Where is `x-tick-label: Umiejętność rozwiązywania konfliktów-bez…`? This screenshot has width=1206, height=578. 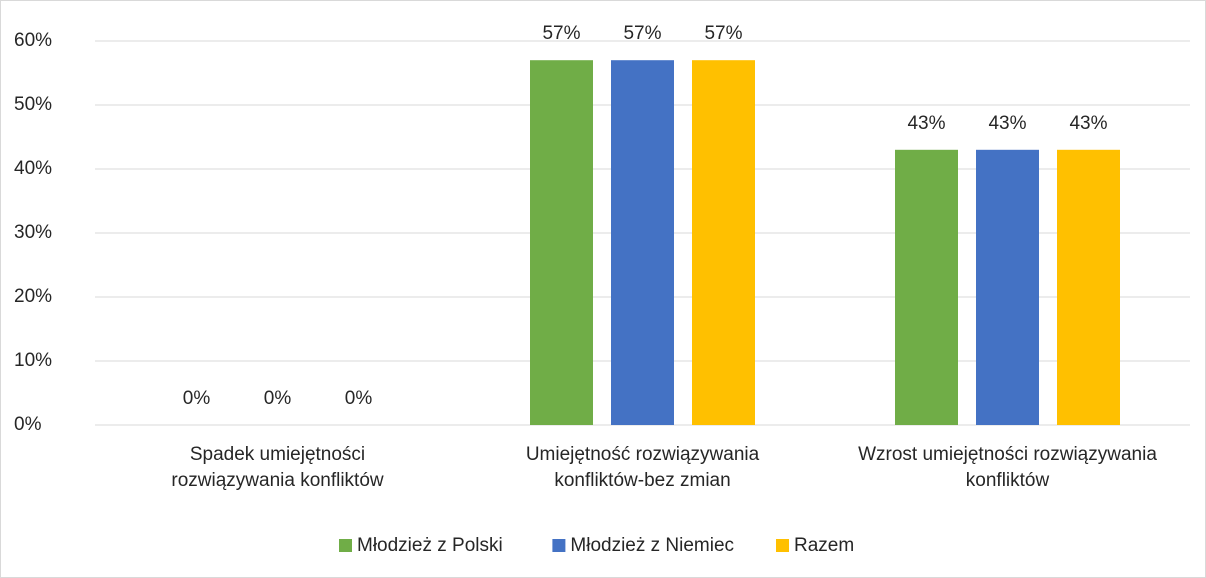
x-tick-label: Umiejętność rozwiązywania konfliktów-bez… is located at coordinates (642, 467).